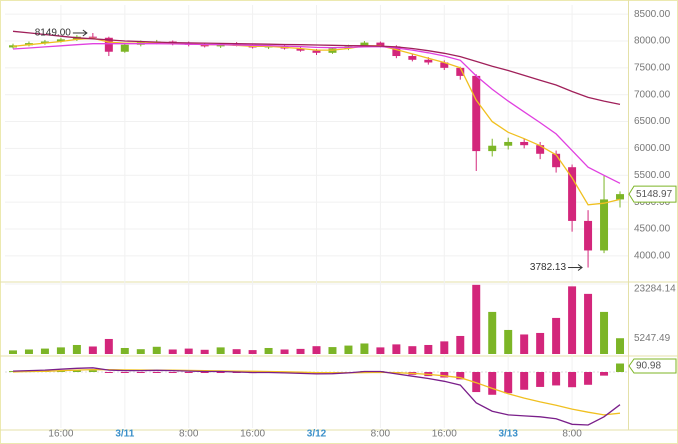  Describe the element at coordinates (652, 229) in the screenshot. I see `y-tick-label: 4500.00` at that location.